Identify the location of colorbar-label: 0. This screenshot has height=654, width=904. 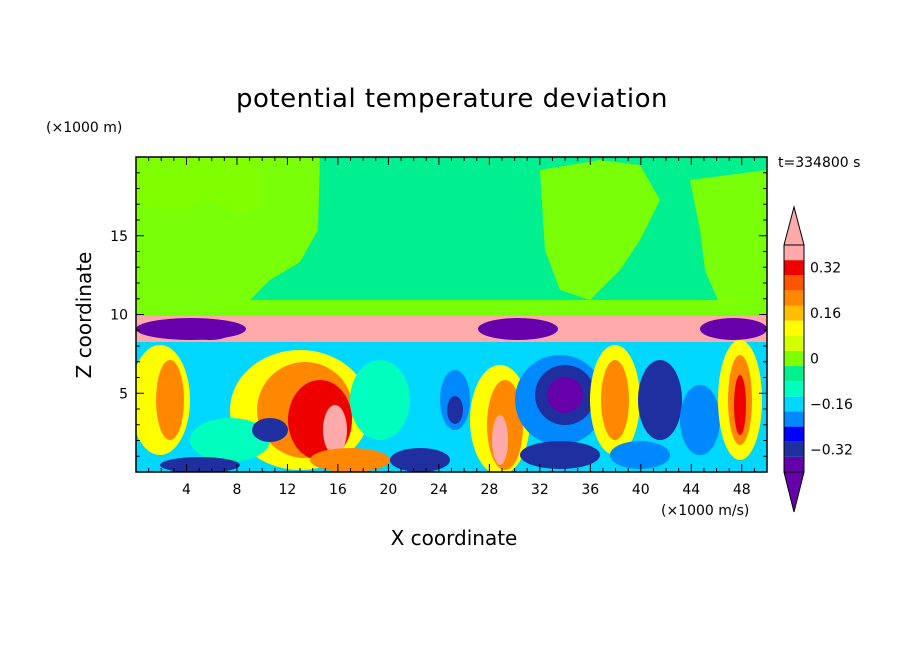
(814, 360).